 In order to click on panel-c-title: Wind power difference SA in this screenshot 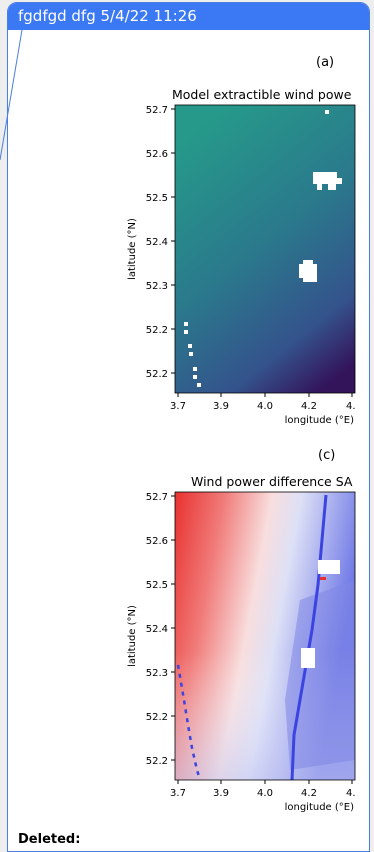, I will do `click(272, 481)`.